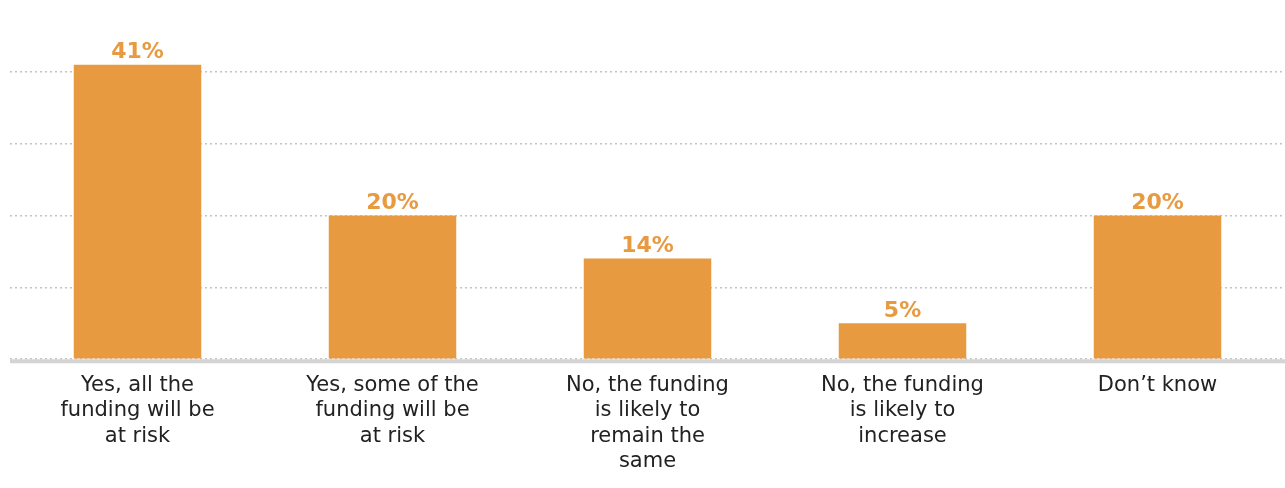 The height and width of the screenshot is (488, 1285). I want to click on data-label: 14%, so click(647, 245).